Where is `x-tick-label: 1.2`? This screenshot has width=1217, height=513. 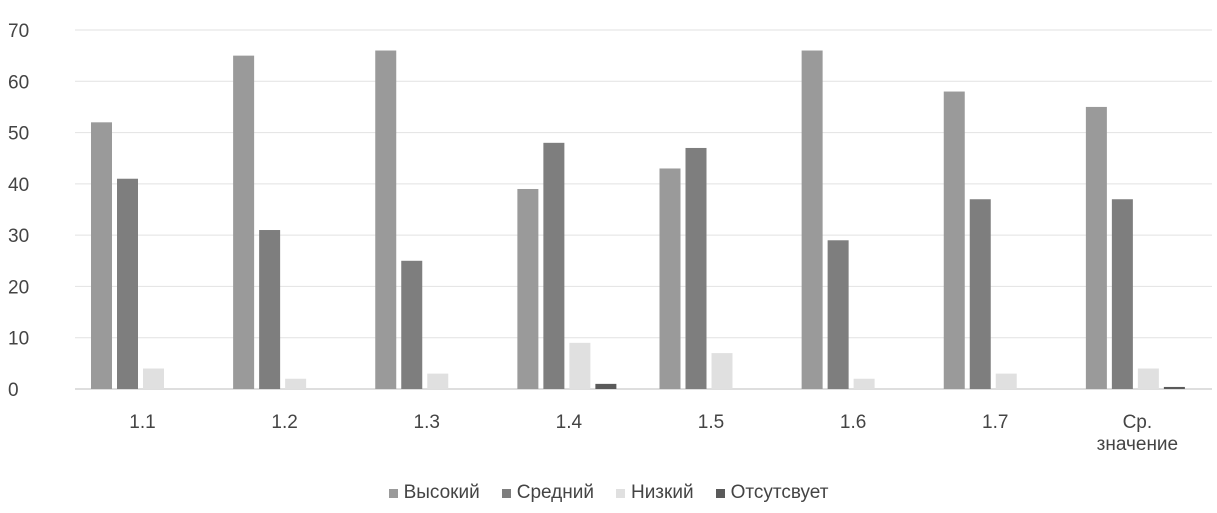
x-tick-label: 1.2 is located at coordinates (284, 422).